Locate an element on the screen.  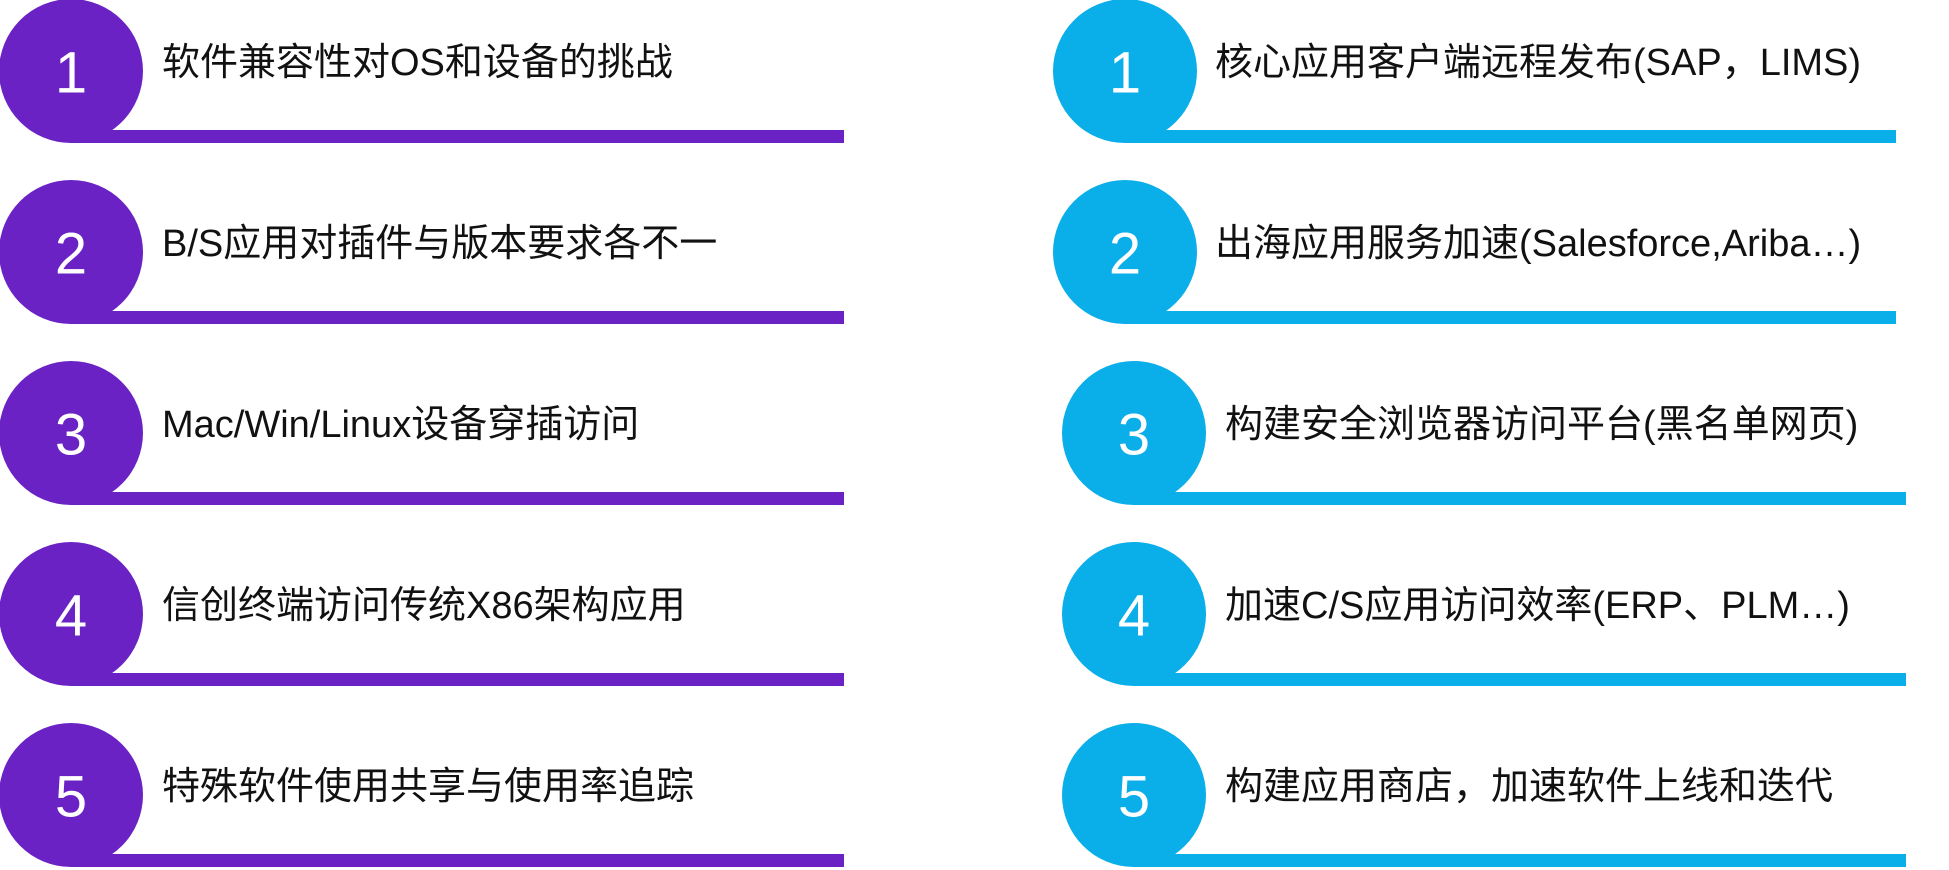
item-text: B/S应用对插件与版本要求各不一 is located at coordinates (439, 244).